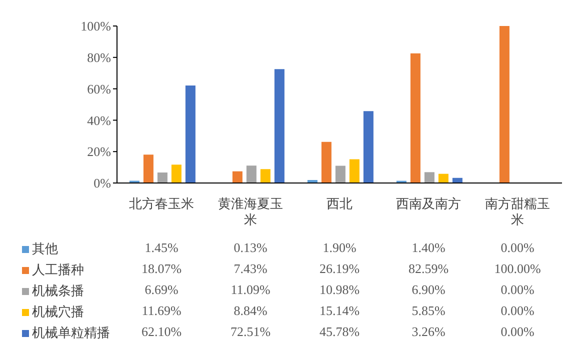 This screenshot has height=349, width=576. Describe the element at coordinates (103, 183) in the screenshot. I see `y-tick-label: 0%` at that location.